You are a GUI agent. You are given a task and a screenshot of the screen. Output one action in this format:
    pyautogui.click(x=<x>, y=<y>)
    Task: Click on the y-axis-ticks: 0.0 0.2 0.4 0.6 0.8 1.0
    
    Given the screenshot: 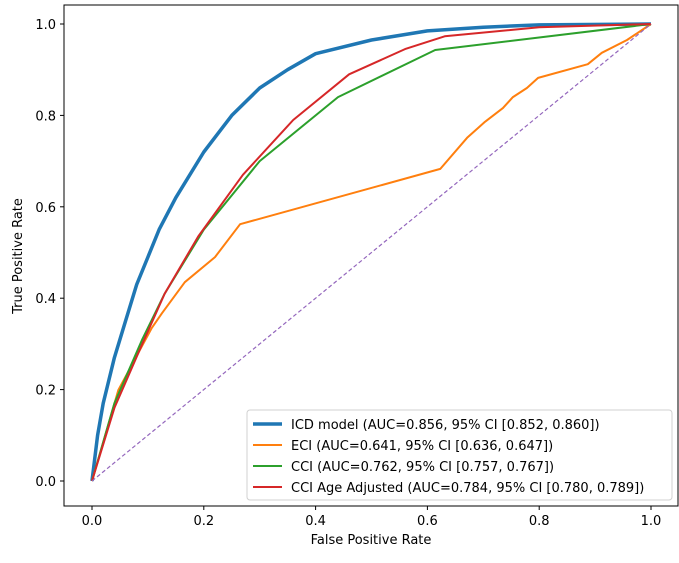 What is the action you would take?
    pyautogui.click(x=49, y=254)
    